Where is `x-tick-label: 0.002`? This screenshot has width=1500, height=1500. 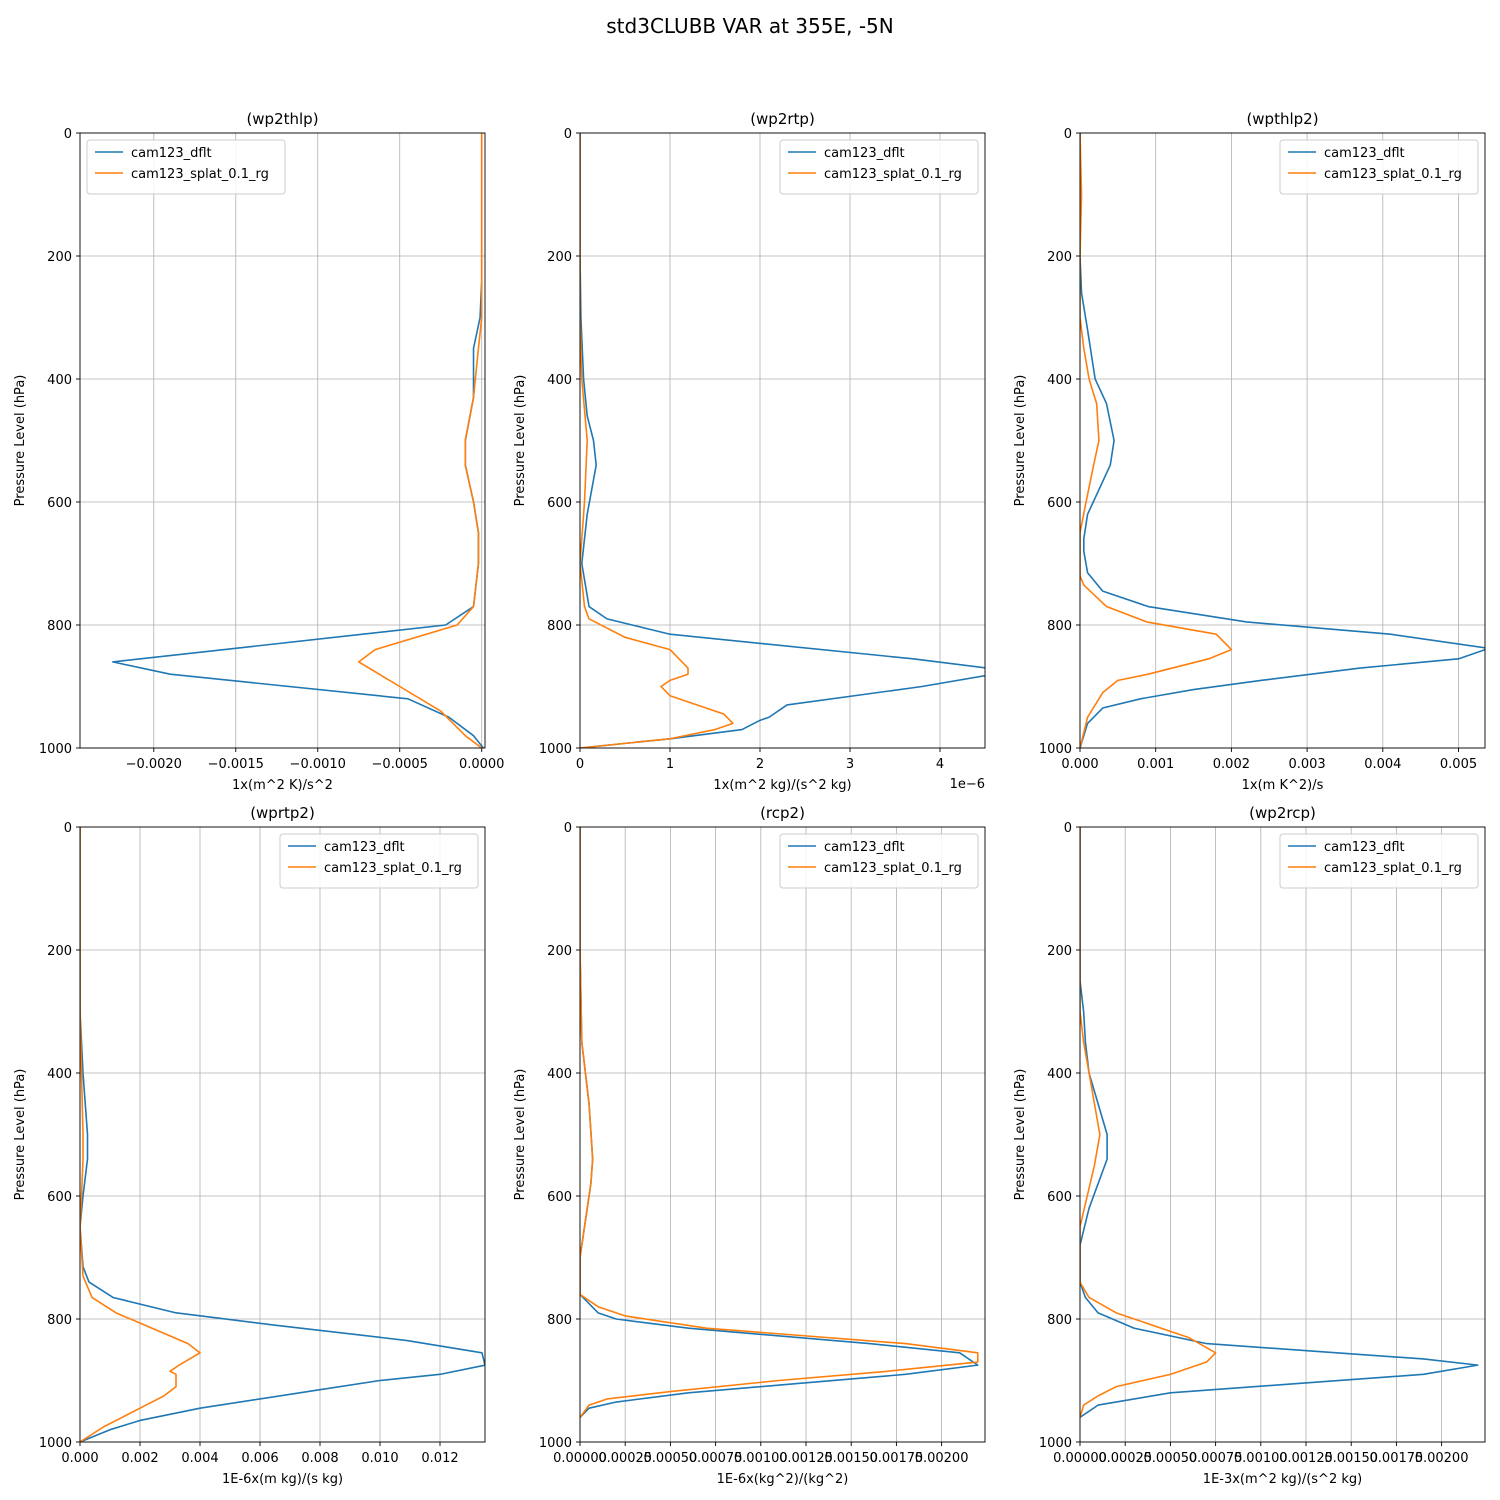
x-tick-label: 0.002 is located at coordinates (139, 1458).